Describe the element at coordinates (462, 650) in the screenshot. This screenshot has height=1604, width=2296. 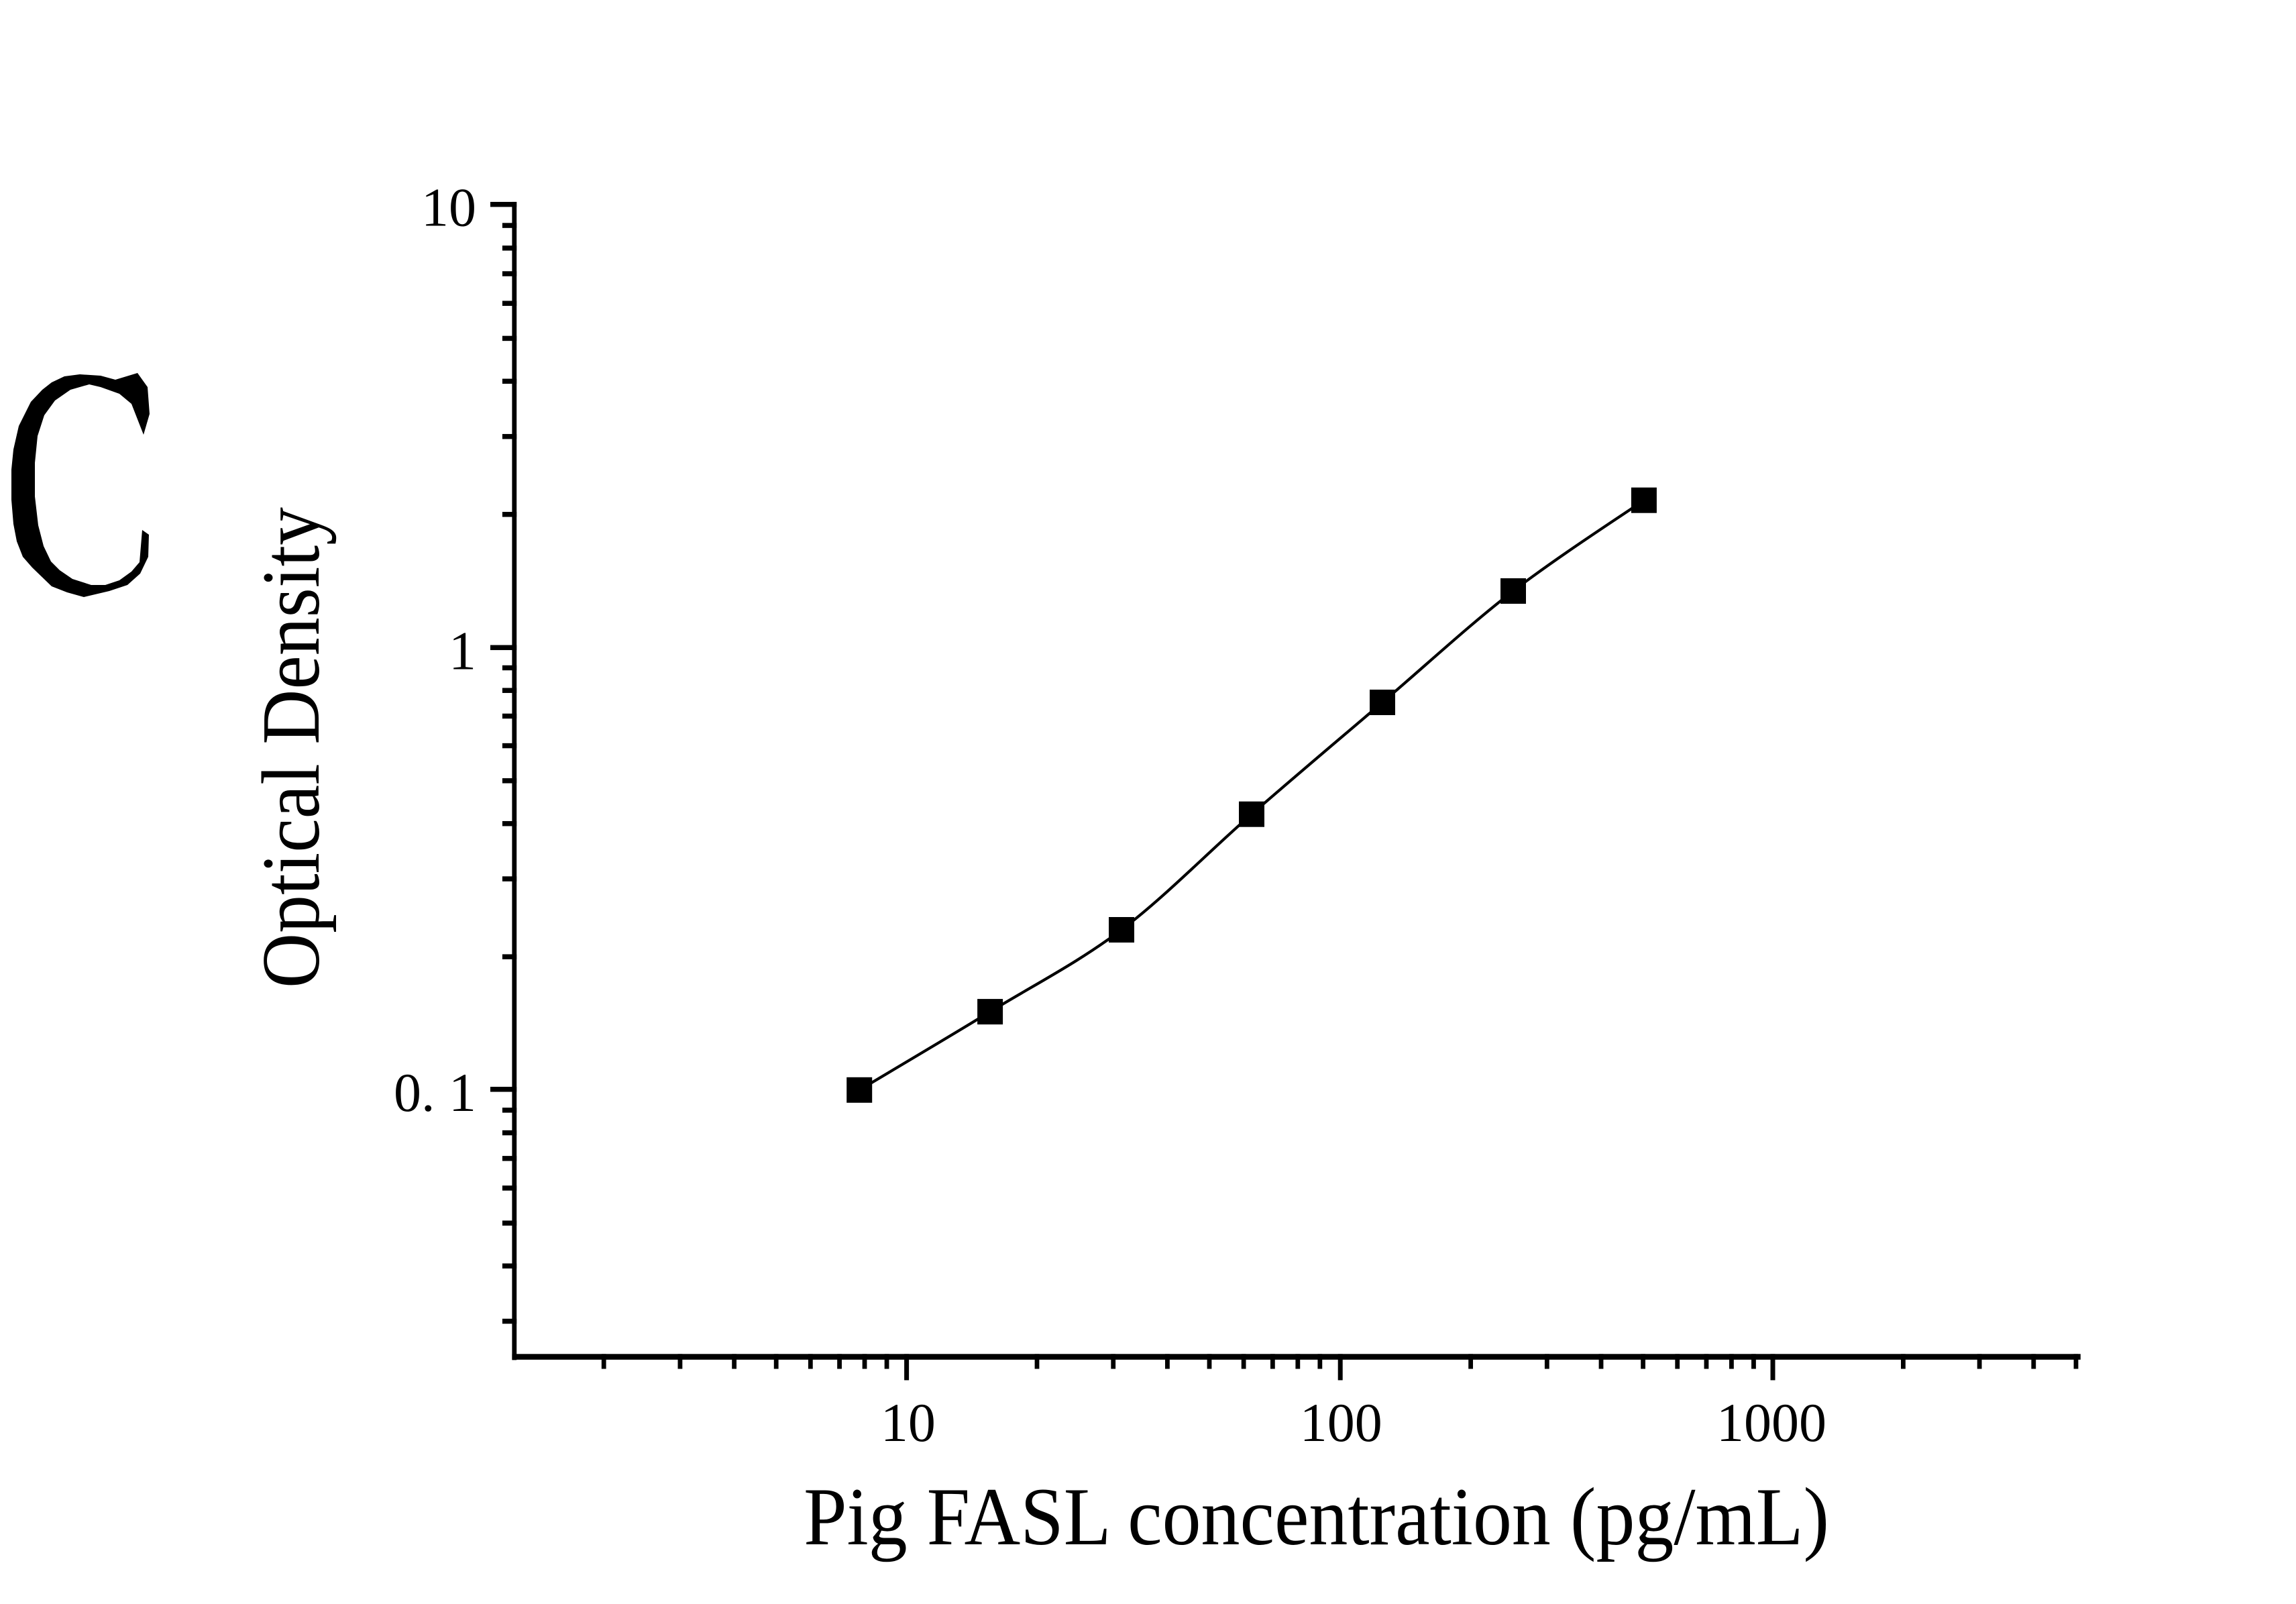
I see `svg-text: 1` at that location.